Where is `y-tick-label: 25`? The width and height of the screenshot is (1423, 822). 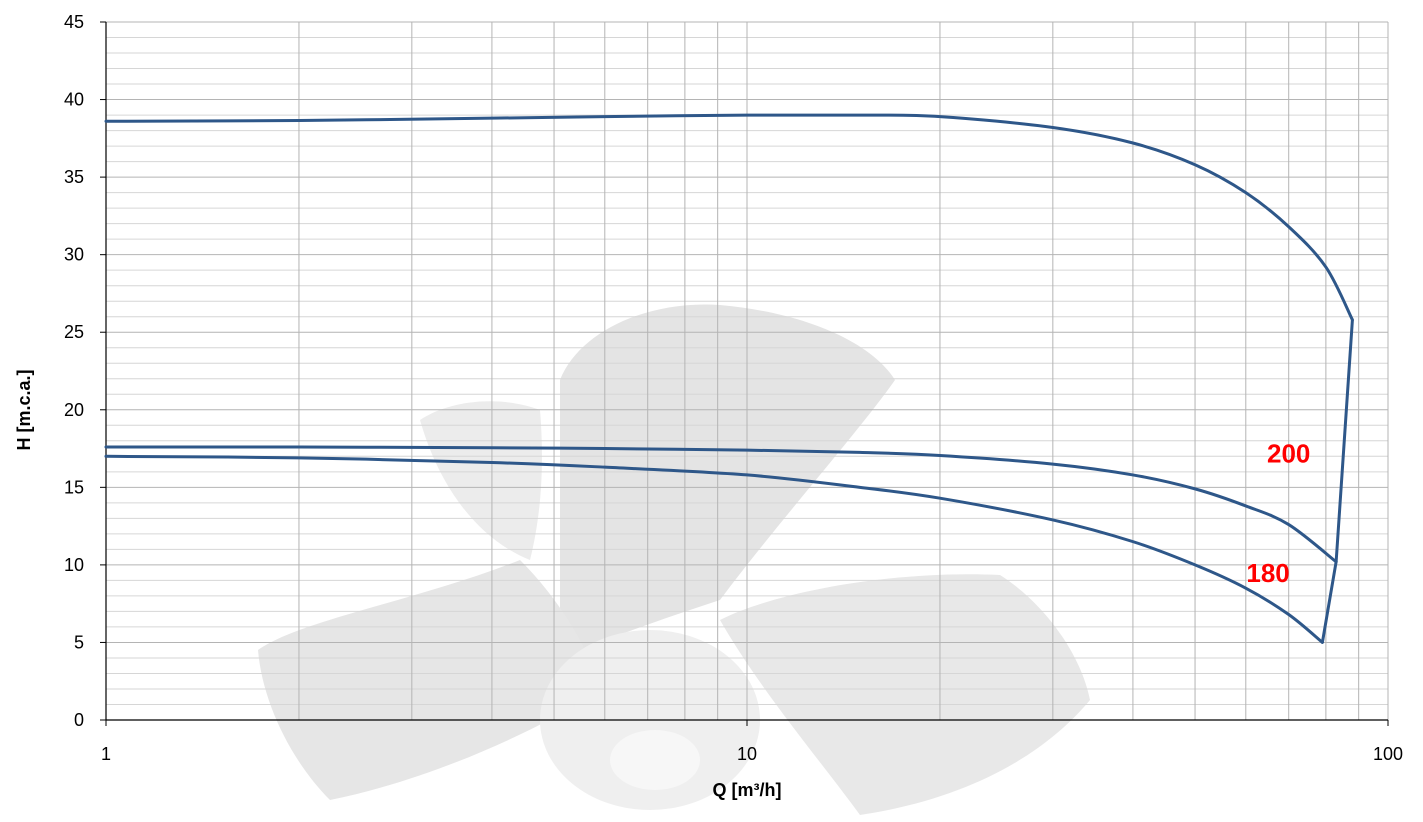
y-tick-label: 25 is located at coordinates (74, 332).